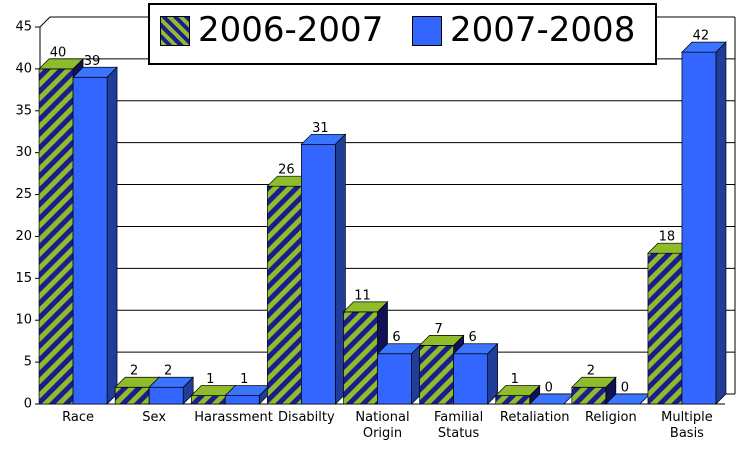 This screenshot has width=737, height=451. What do you see at coordinates (28, 362) in the screenshot?
I see `y-tick-label: 5` at bounding box center [28, 362].